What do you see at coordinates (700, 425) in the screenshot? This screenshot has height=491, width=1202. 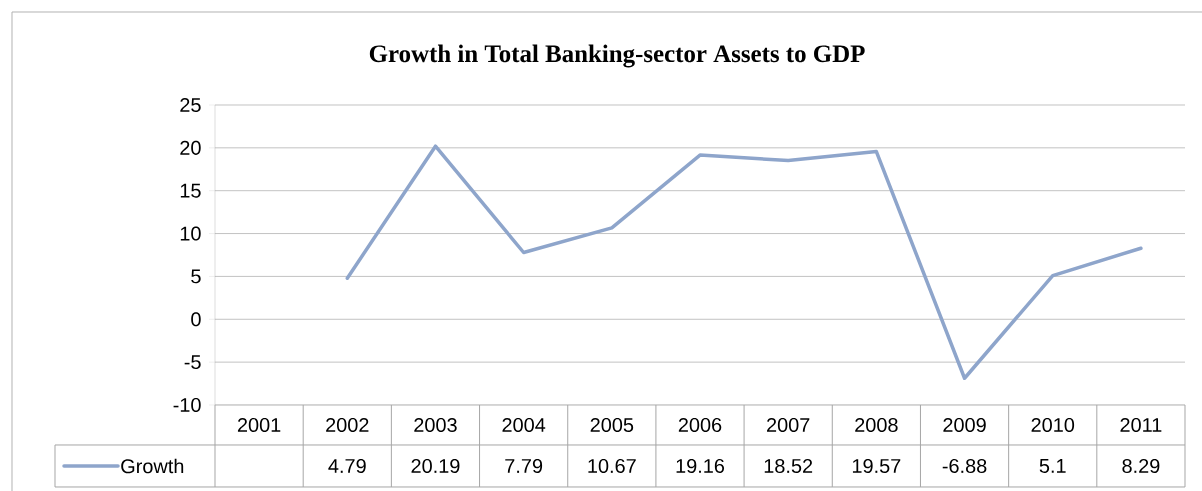 I see `x-tick-label: 2006` at bounding box center [700, 425].